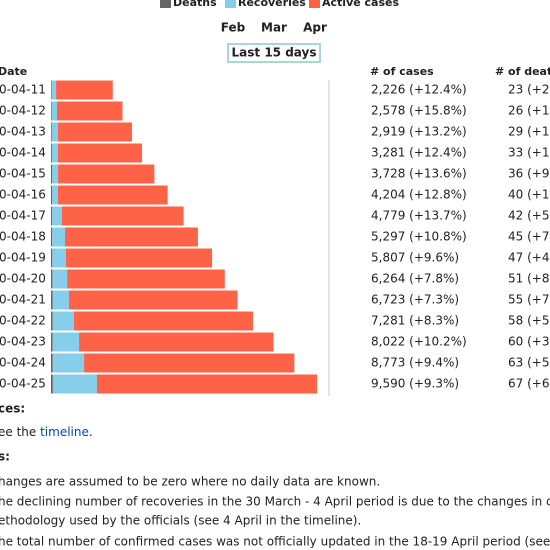 The height and width of the screenshot is (550, 550). Describe the element at coordinates (23, 279) in the screenshot. I see `date-label: 0-04-20` at that location.